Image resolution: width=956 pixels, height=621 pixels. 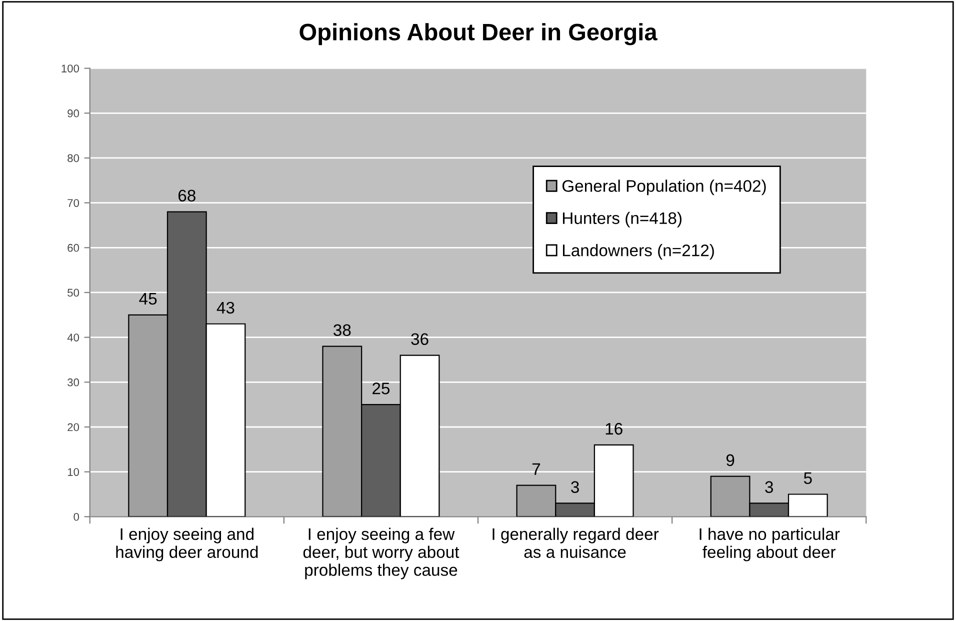 What do you see at coordinates (187, 545) in the screenshot?
I see `x-tick-label: I enjoy seeing and having deer around` at bounding box center [187, 545].